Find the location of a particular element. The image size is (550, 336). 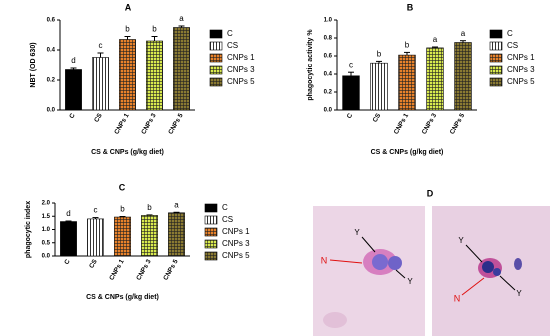

y-tick-label: 1.0 is located at coordinates (46, 230).